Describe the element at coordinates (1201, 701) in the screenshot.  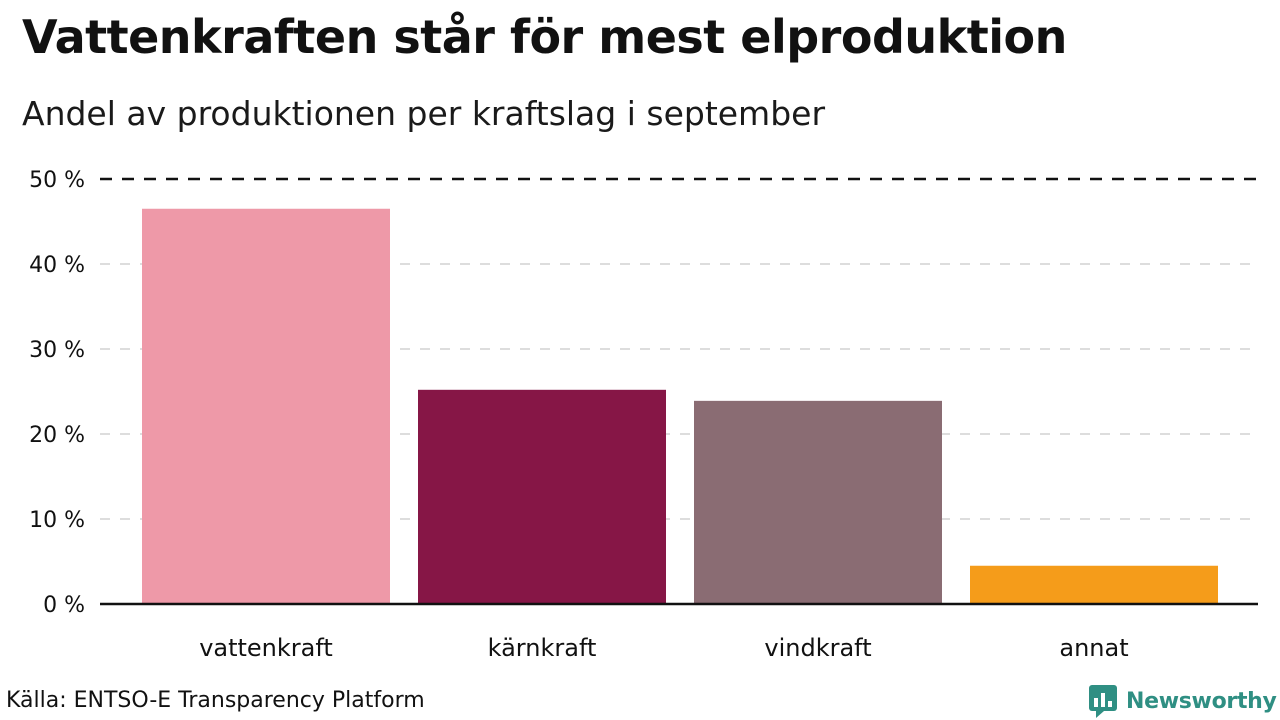
I see `brand-name: Newsworthy` at that location.